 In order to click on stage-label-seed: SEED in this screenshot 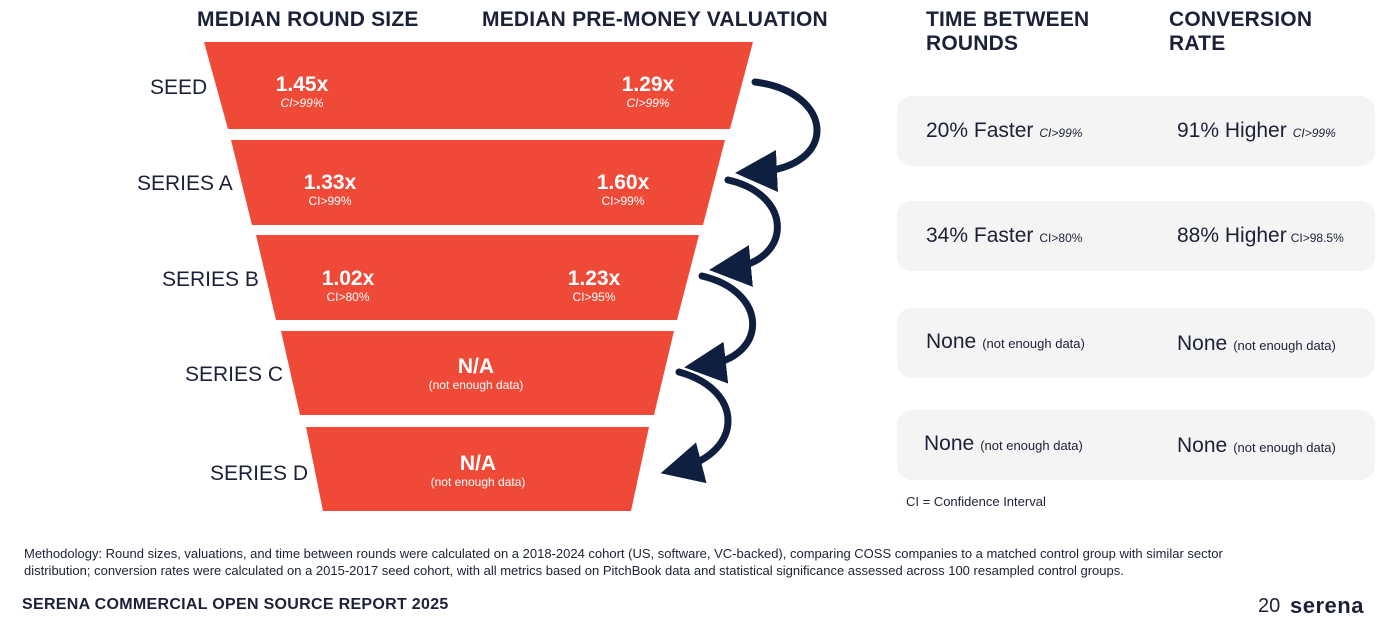, I will do `click(179, 87)`.